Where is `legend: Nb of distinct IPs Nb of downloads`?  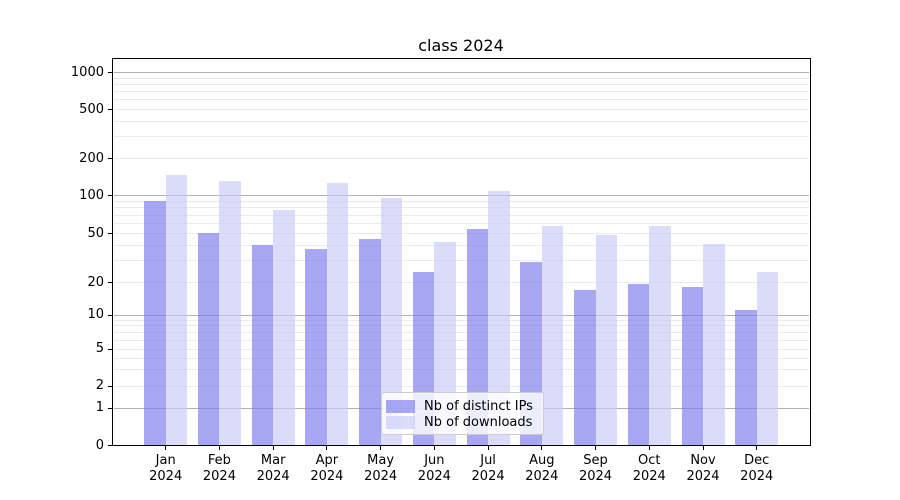
legend: Nb of distinct IPs Nb of downloads is located at coordinates (462, 413).